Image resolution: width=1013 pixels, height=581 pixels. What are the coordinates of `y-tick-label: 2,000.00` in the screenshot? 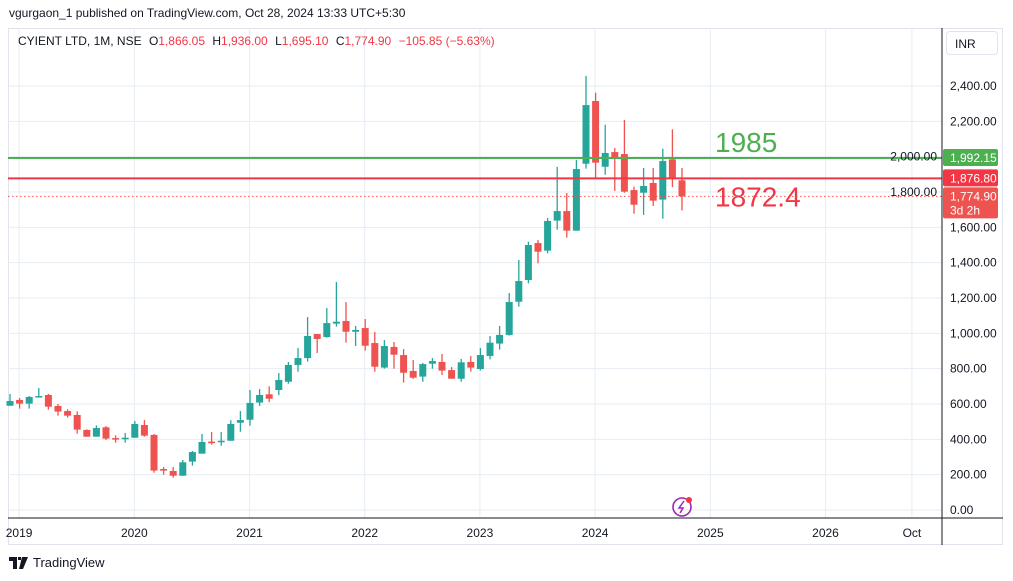 It's located at (913, 157).